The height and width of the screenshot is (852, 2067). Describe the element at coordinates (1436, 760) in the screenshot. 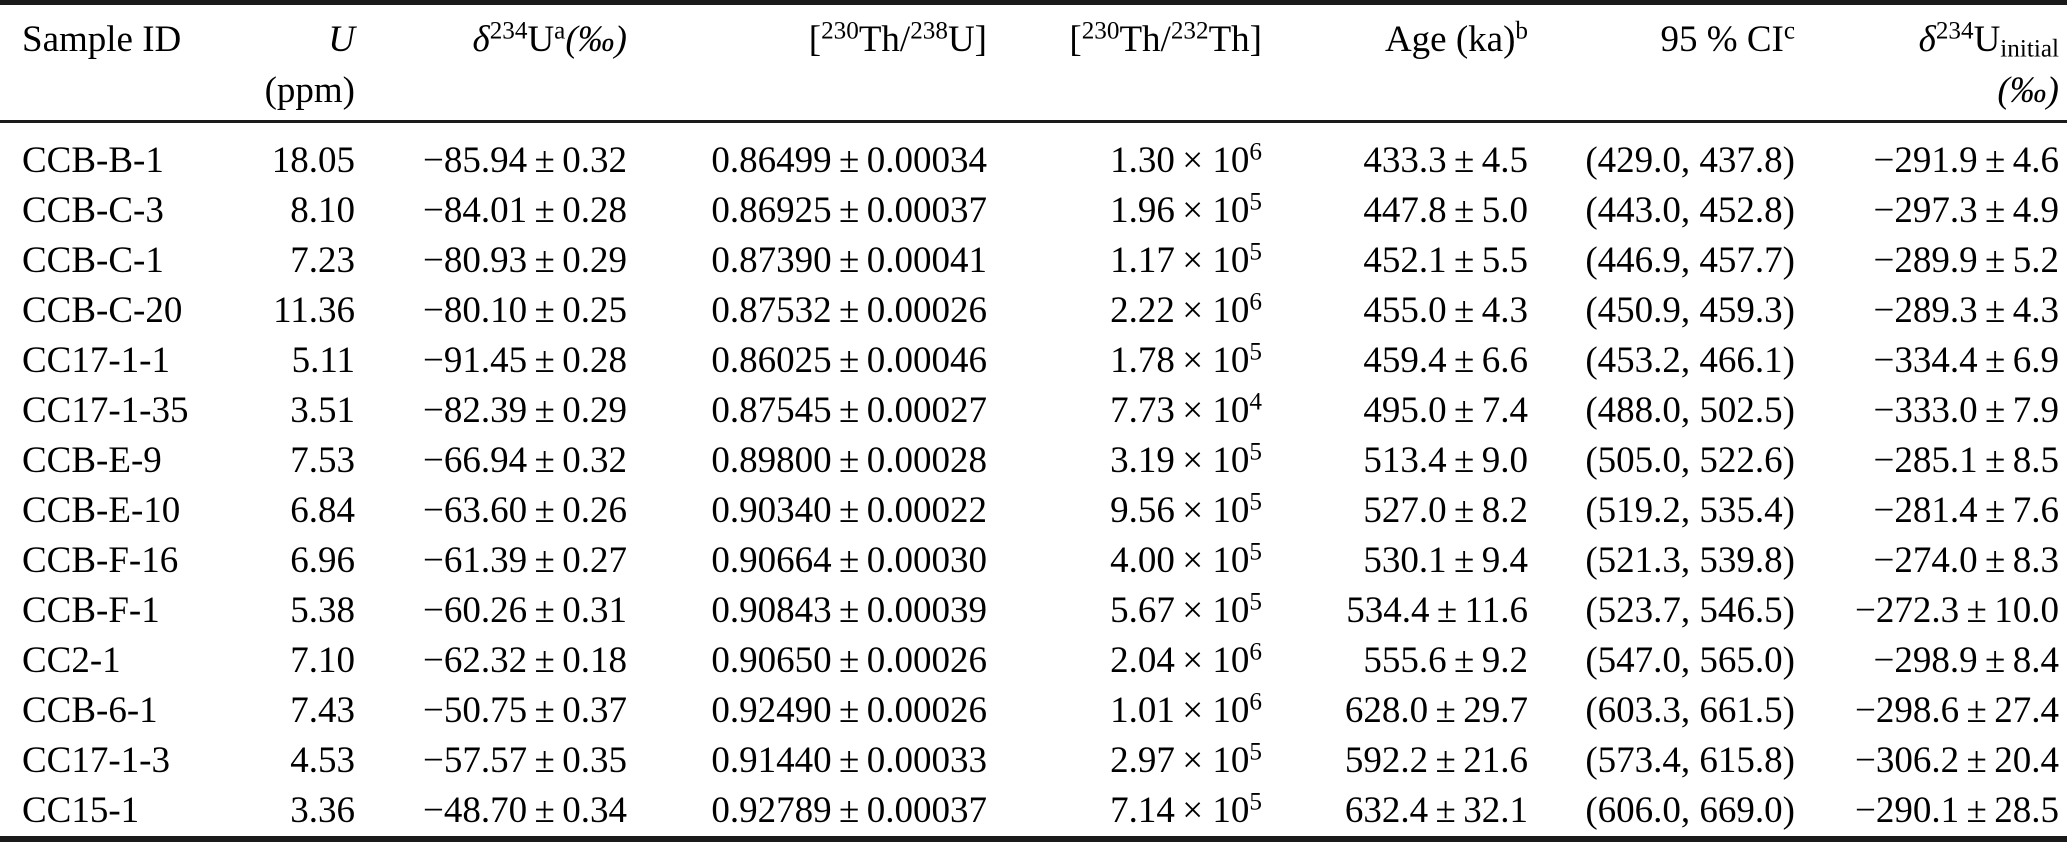

I see `cell-age-ka: 592.2 ± 21.6` at that location.